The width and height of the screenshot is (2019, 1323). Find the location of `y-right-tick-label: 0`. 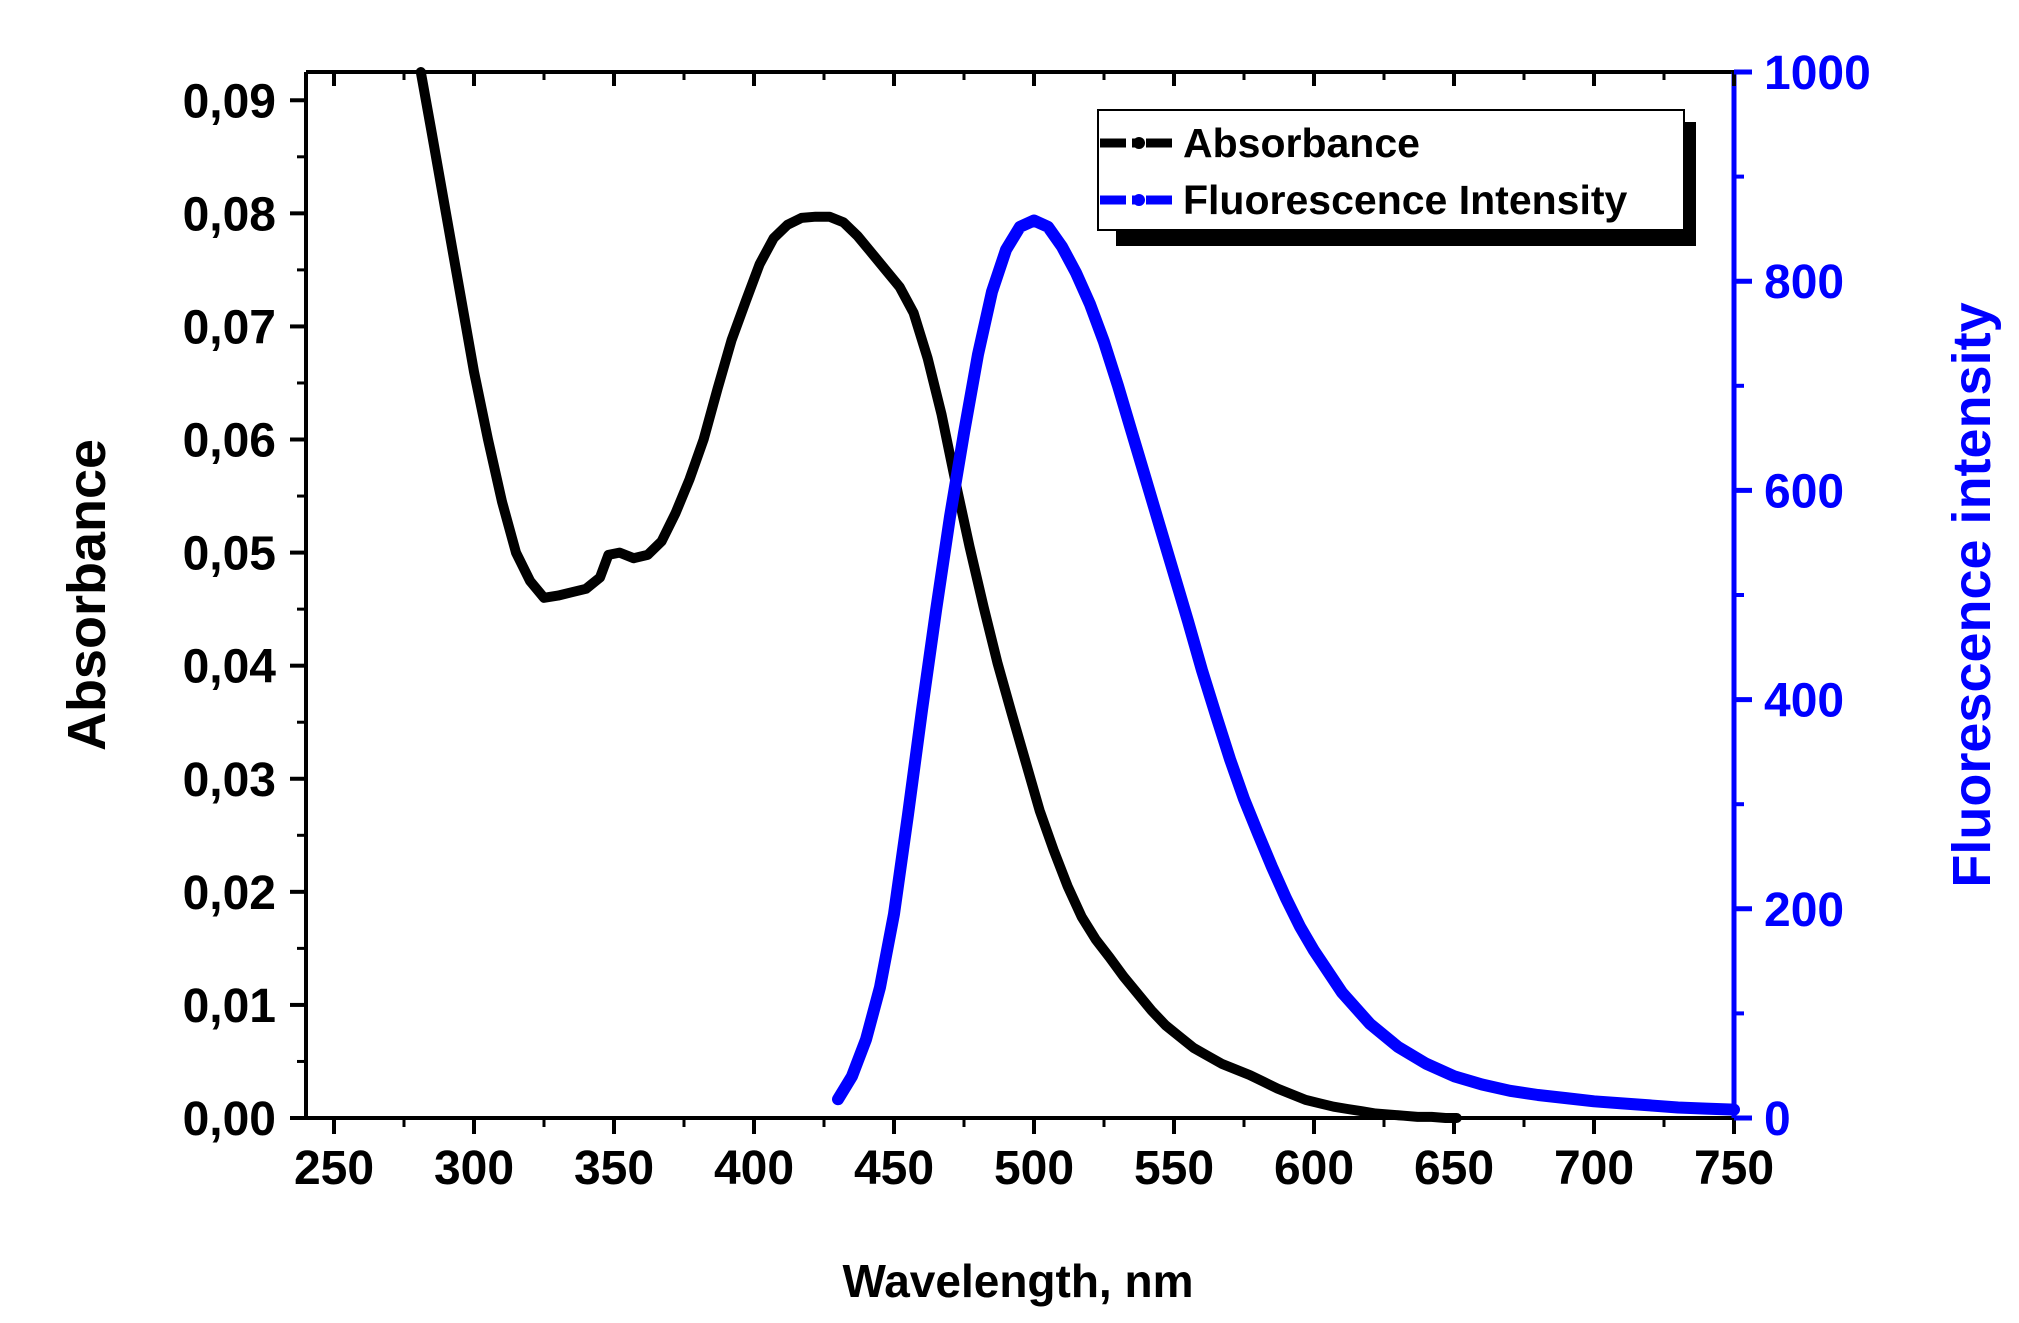

y-right-tick-label: 0 is located at coordinates (1777, 1119).